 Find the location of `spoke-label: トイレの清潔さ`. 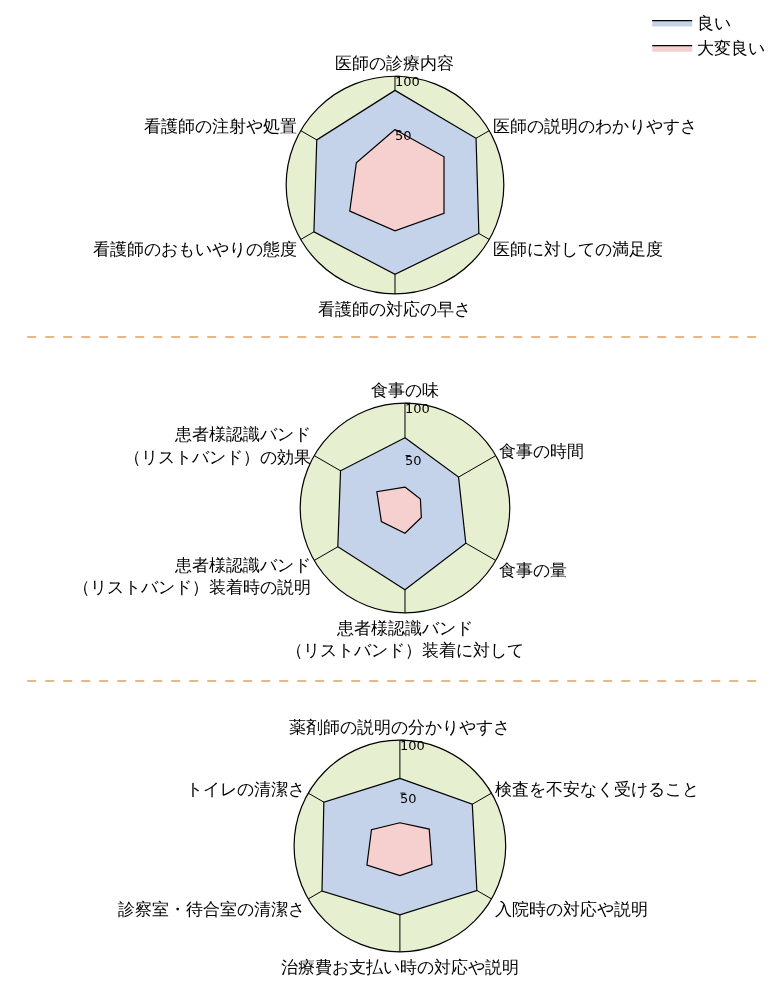

spoke-label: トイレの清潔さ is located at coordinates (245, 788).